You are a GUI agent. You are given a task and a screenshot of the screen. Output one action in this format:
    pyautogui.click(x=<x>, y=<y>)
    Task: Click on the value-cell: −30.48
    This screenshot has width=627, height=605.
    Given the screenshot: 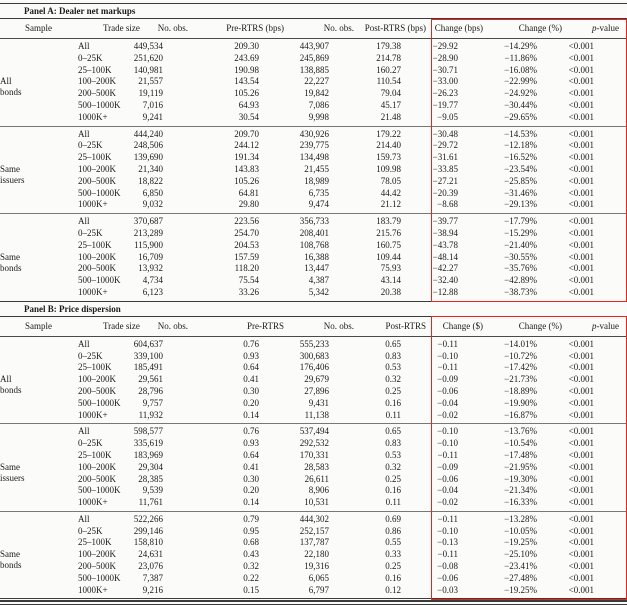 What is the action you would take?
    pyautogui.click(x=445, y=133)
    